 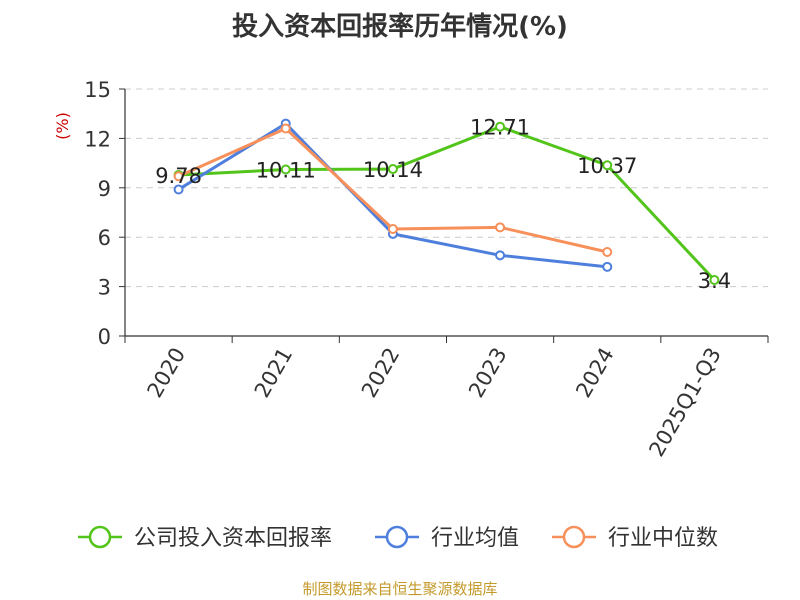 I want to click on y-tick-label: 9, so click(x=104, y=189).